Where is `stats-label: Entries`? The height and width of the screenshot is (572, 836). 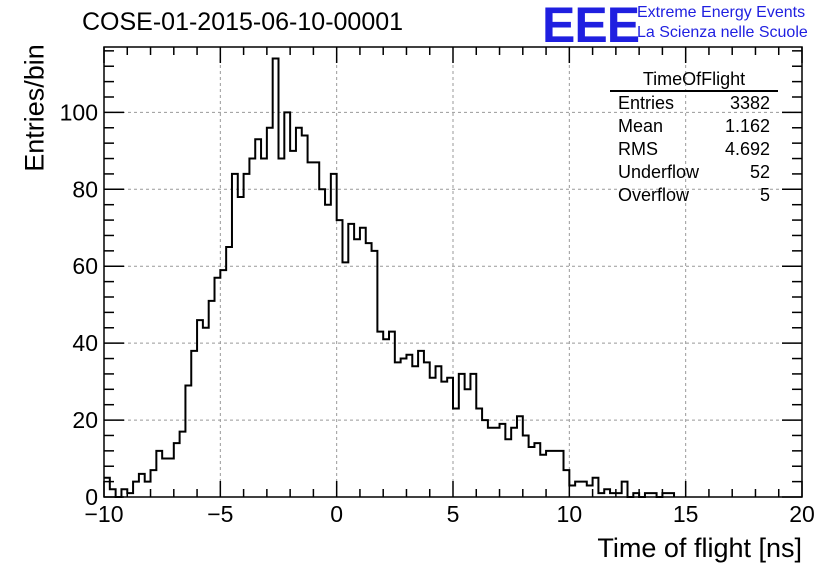 stats-label: Entries is located at coordinates (646, 103).